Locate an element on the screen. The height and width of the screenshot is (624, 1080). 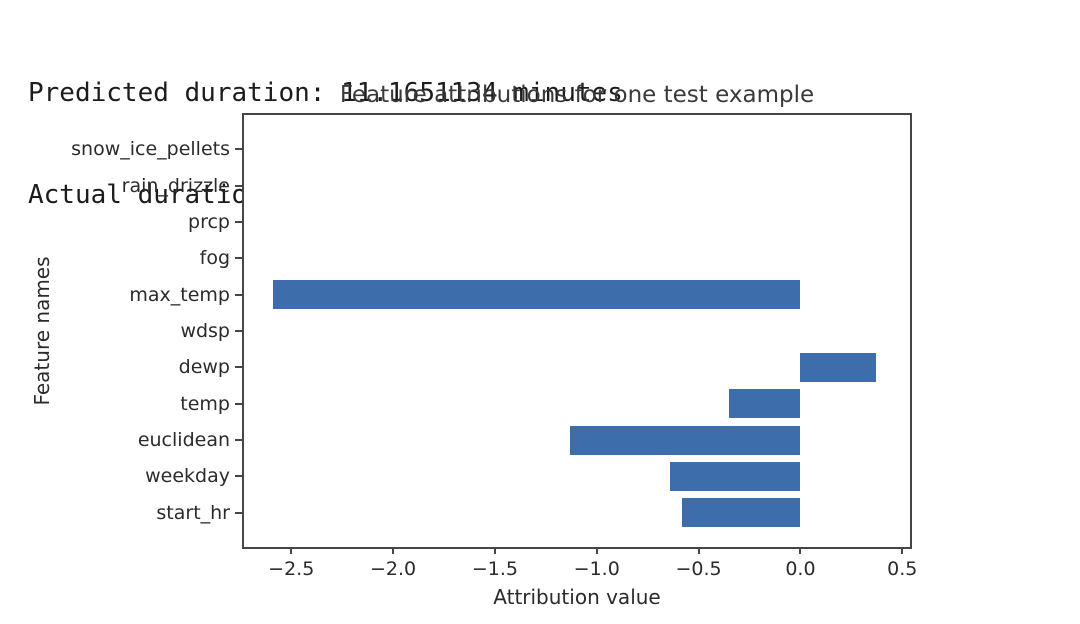
y-tick-label-rain_drizzle: rain_drizzle is located at coordinates (175, 185).